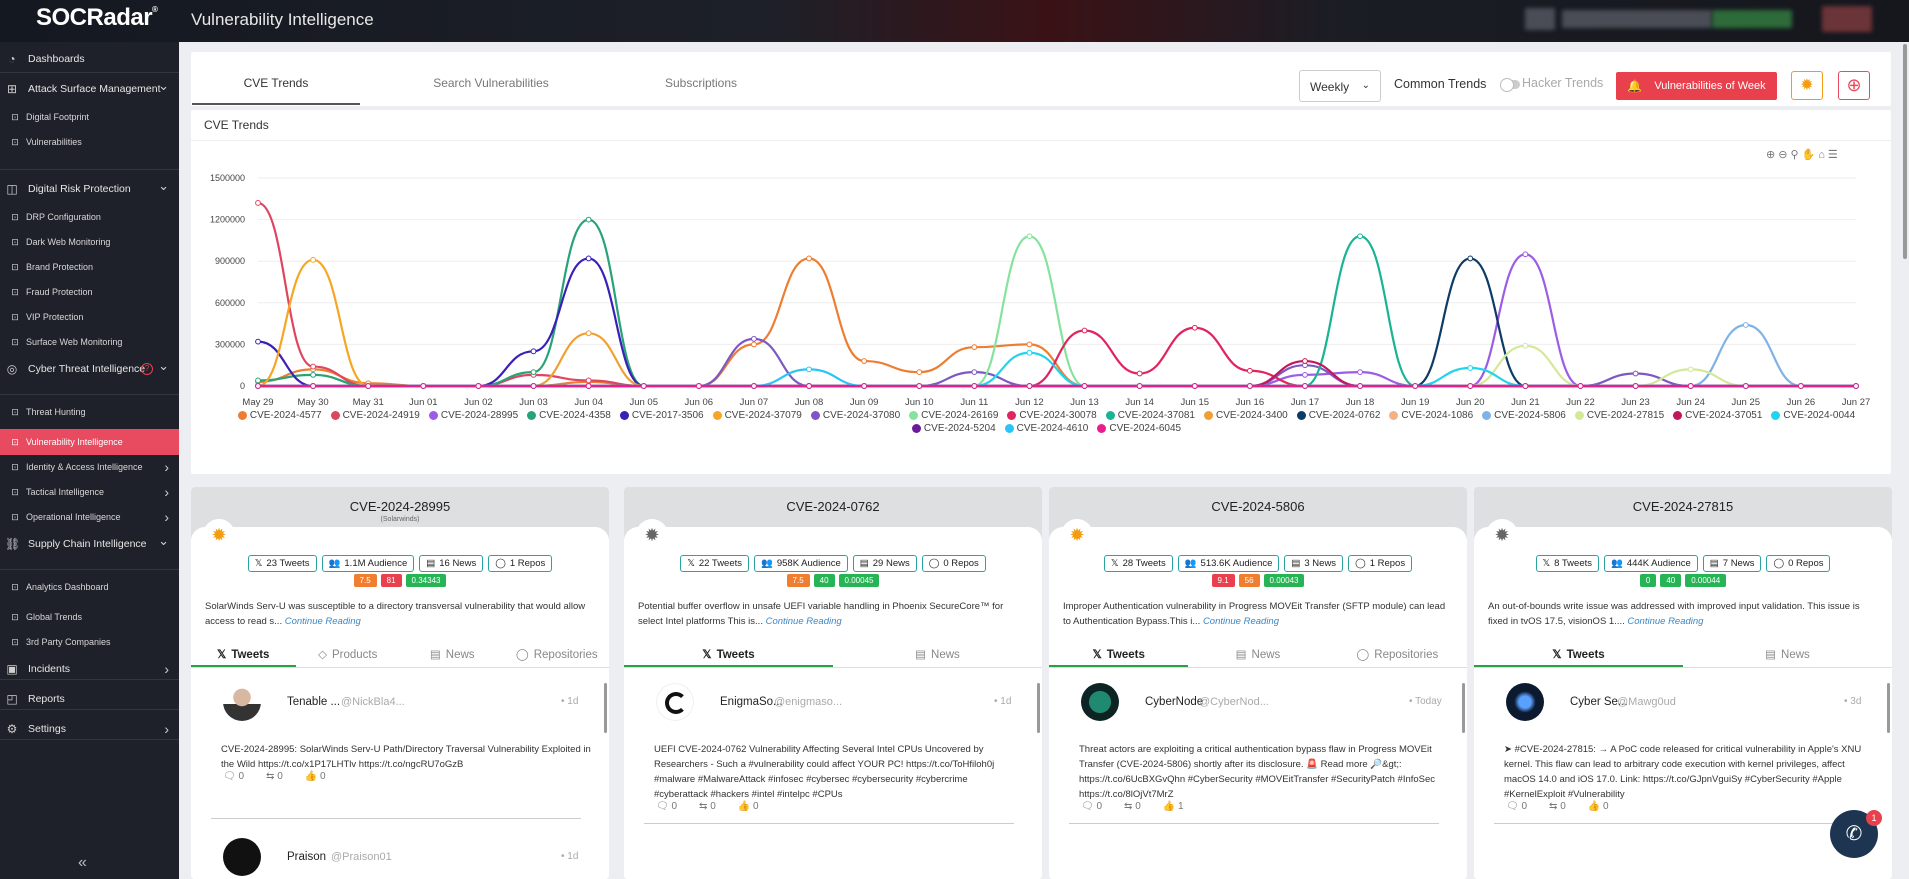 Image resolution: width=1909 pixels, height=879 pixels. What do you see at coordinates (89, 59) in the screenshot?
I see `sidebar-item-dashboards: ◔ Dashboards` at bounding box center [89, 59].